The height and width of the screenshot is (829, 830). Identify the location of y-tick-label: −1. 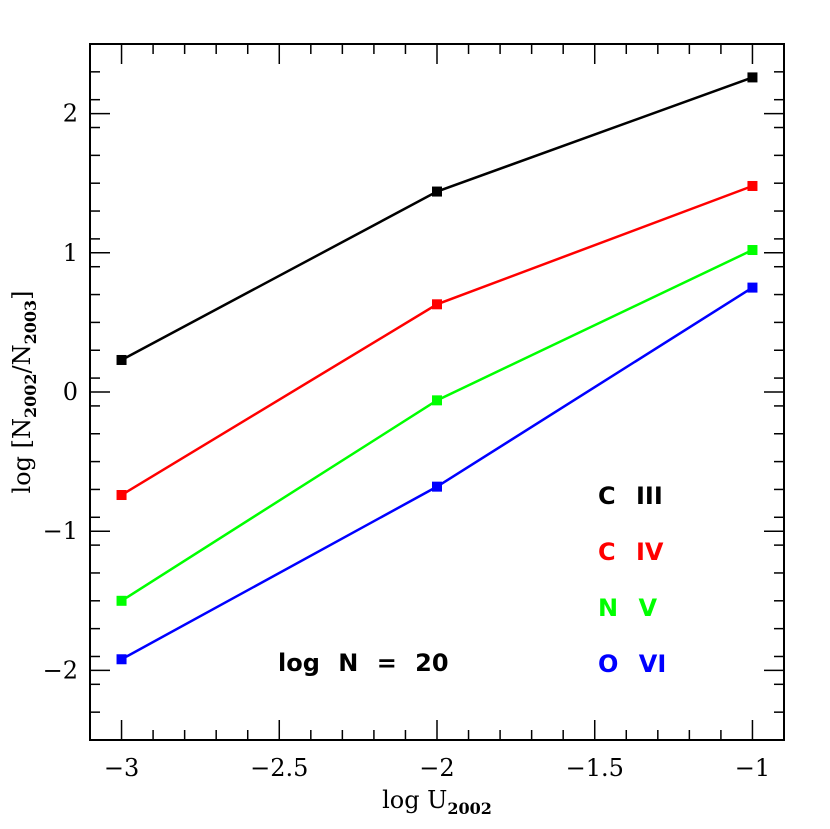
(60, 531).